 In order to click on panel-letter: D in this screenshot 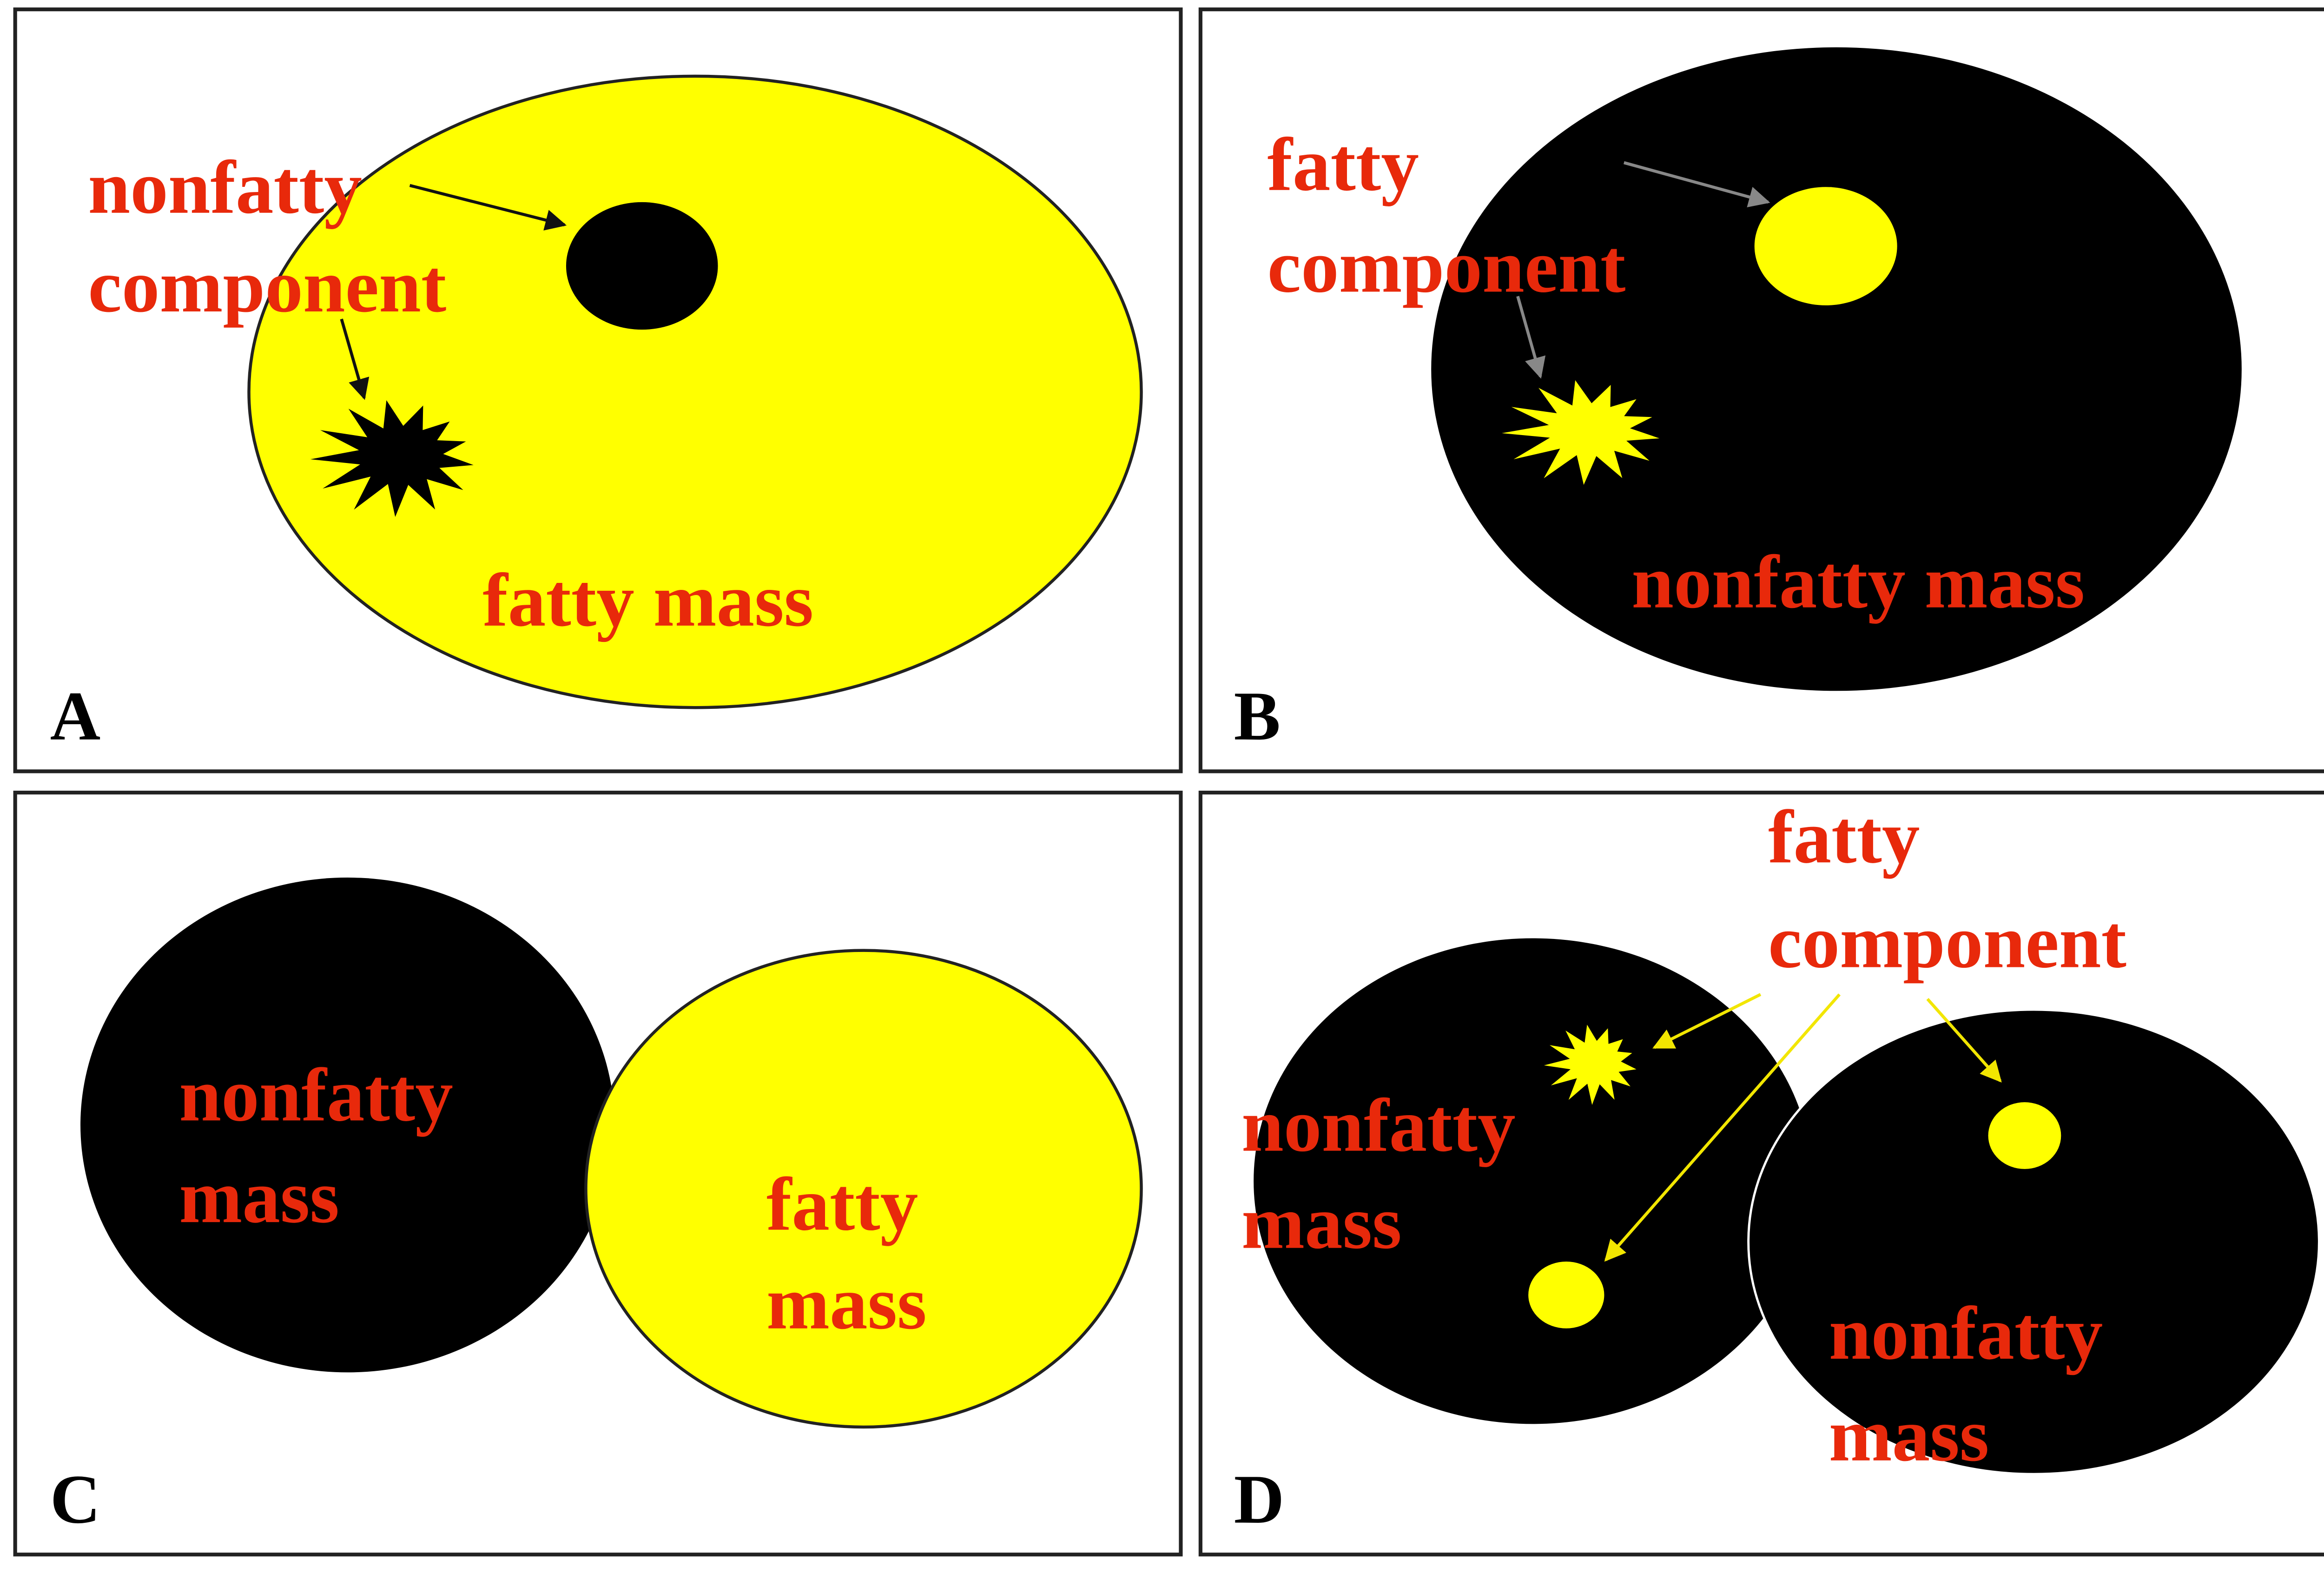, I will do `click(1259, 1500)`.